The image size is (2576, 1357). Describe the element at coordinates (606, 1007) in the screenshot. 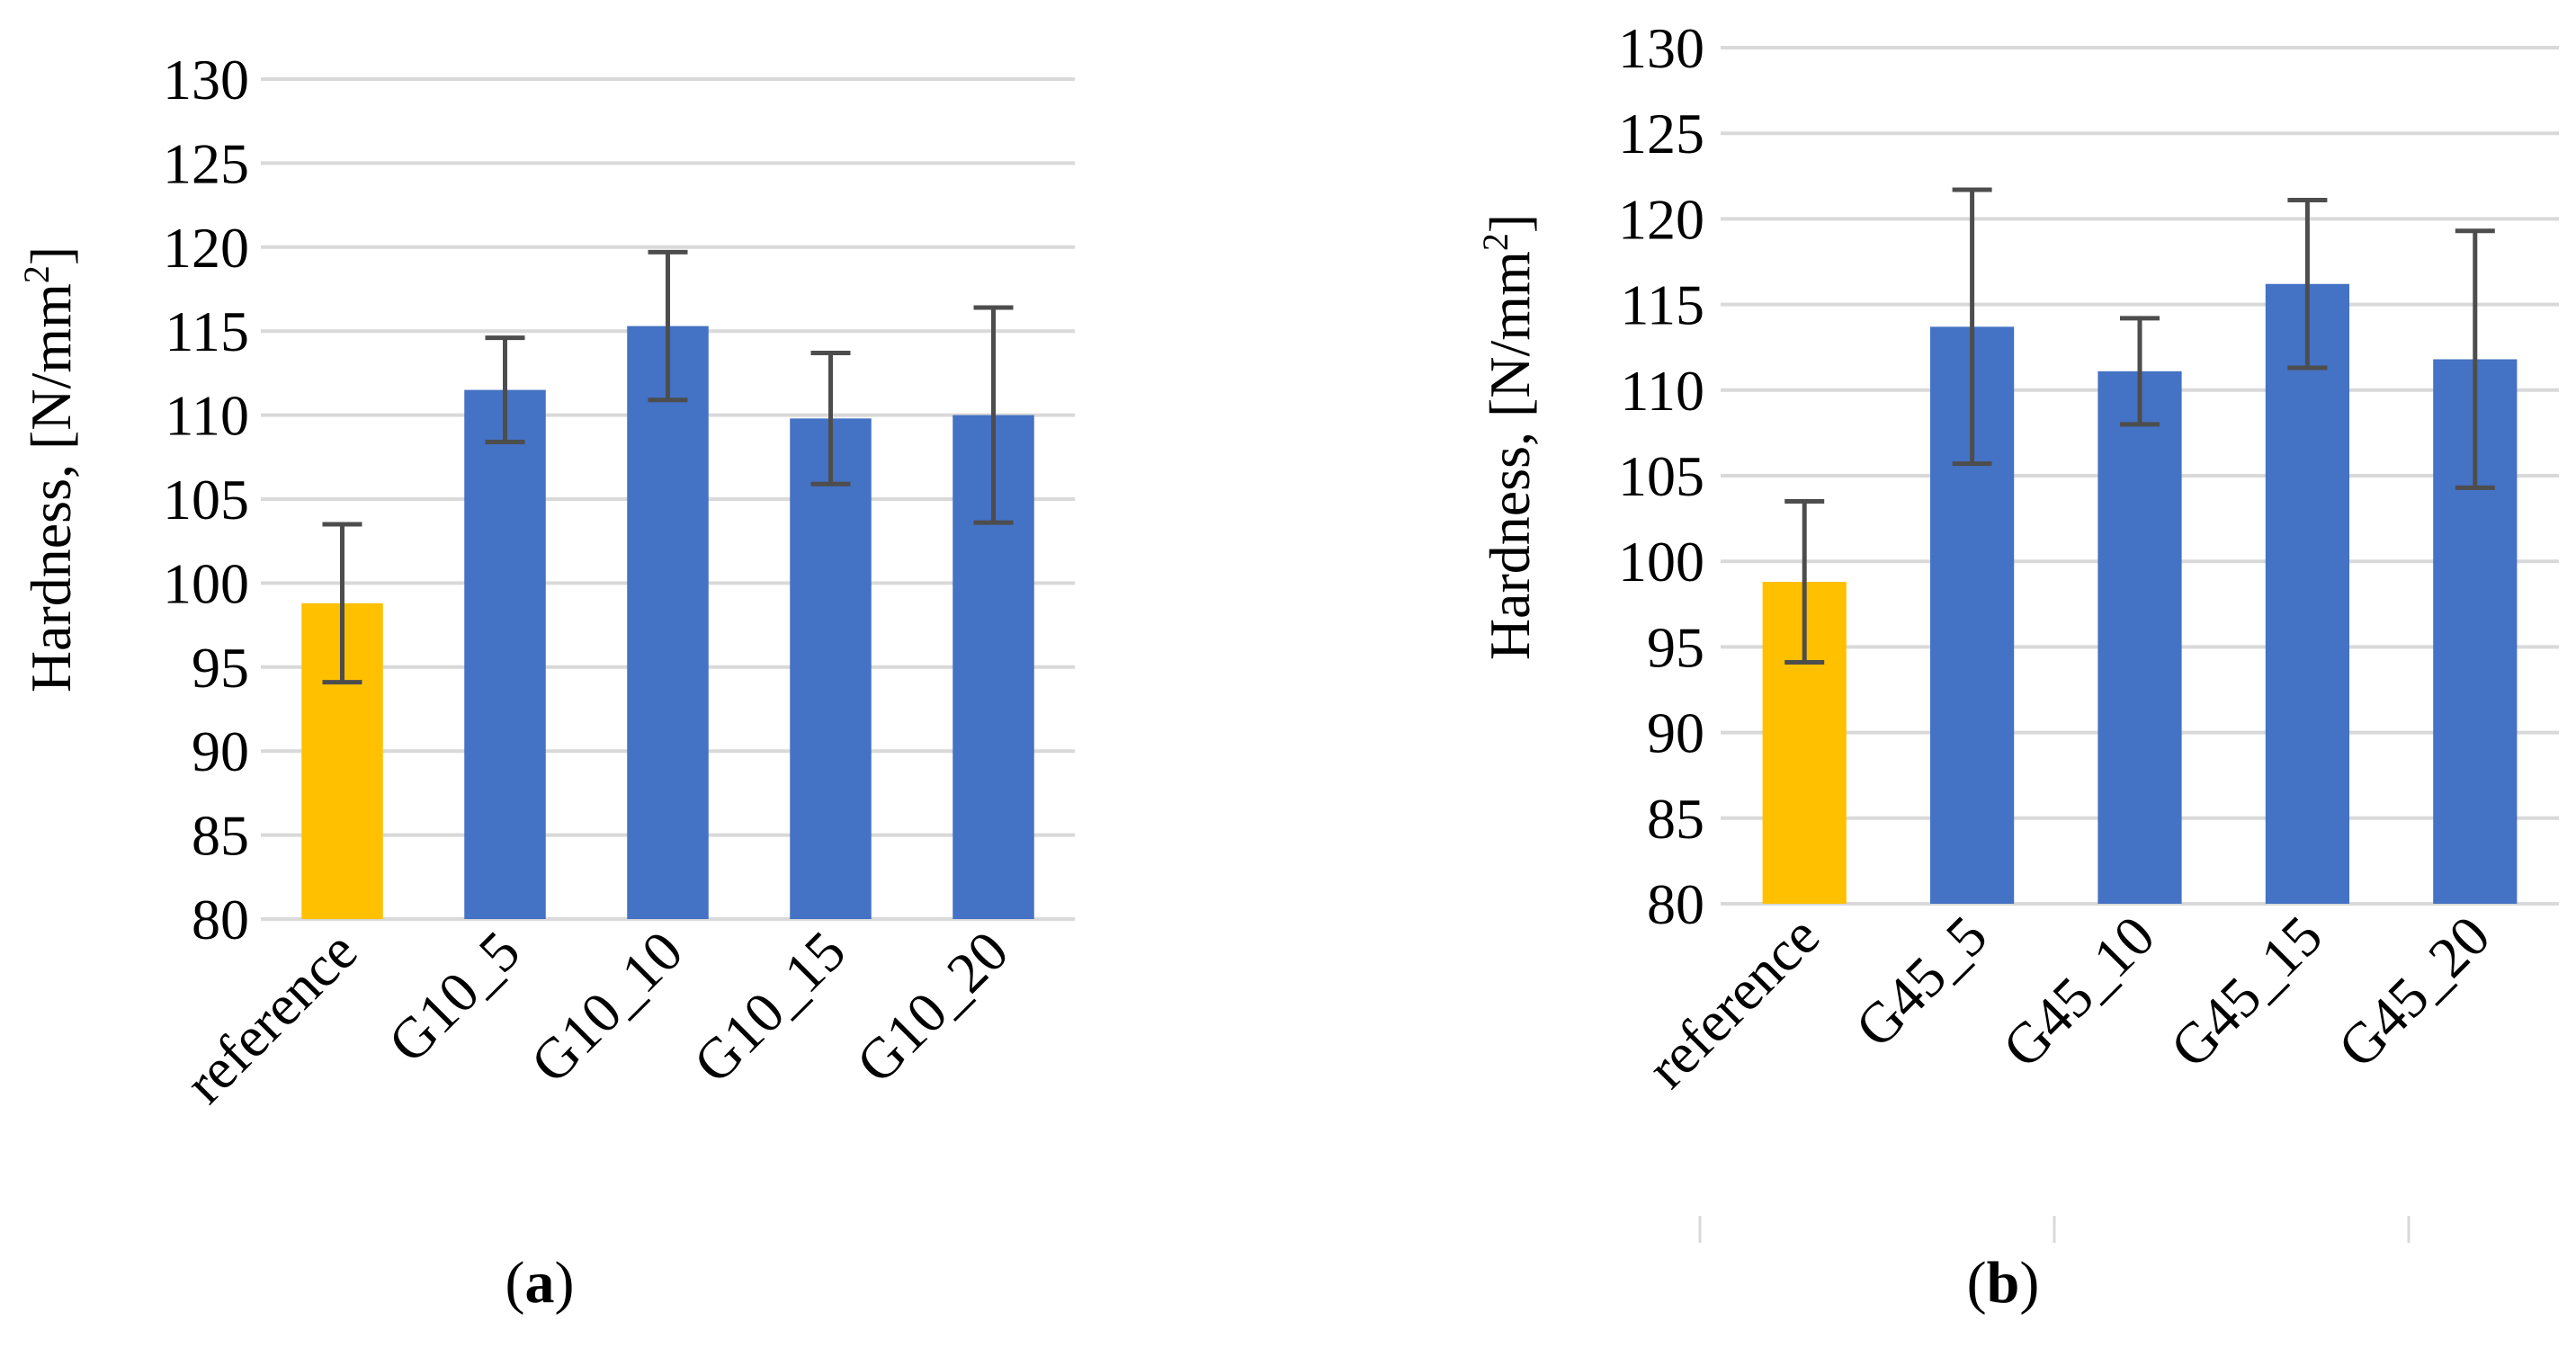

I see `x-tick-label: G10_10` at that location.